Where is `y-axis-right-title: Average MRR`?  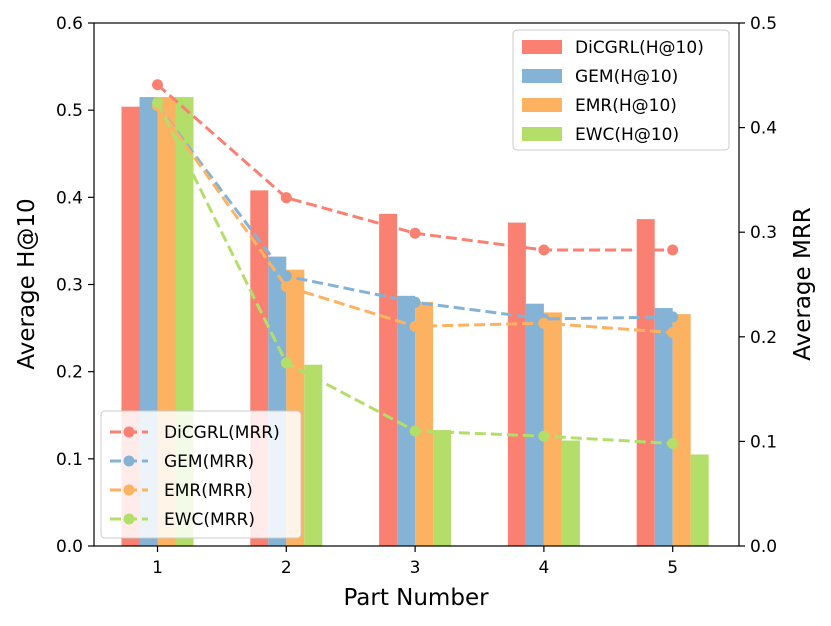 y-axis-right-title: Average MRR is located at coordinates (803, 284).